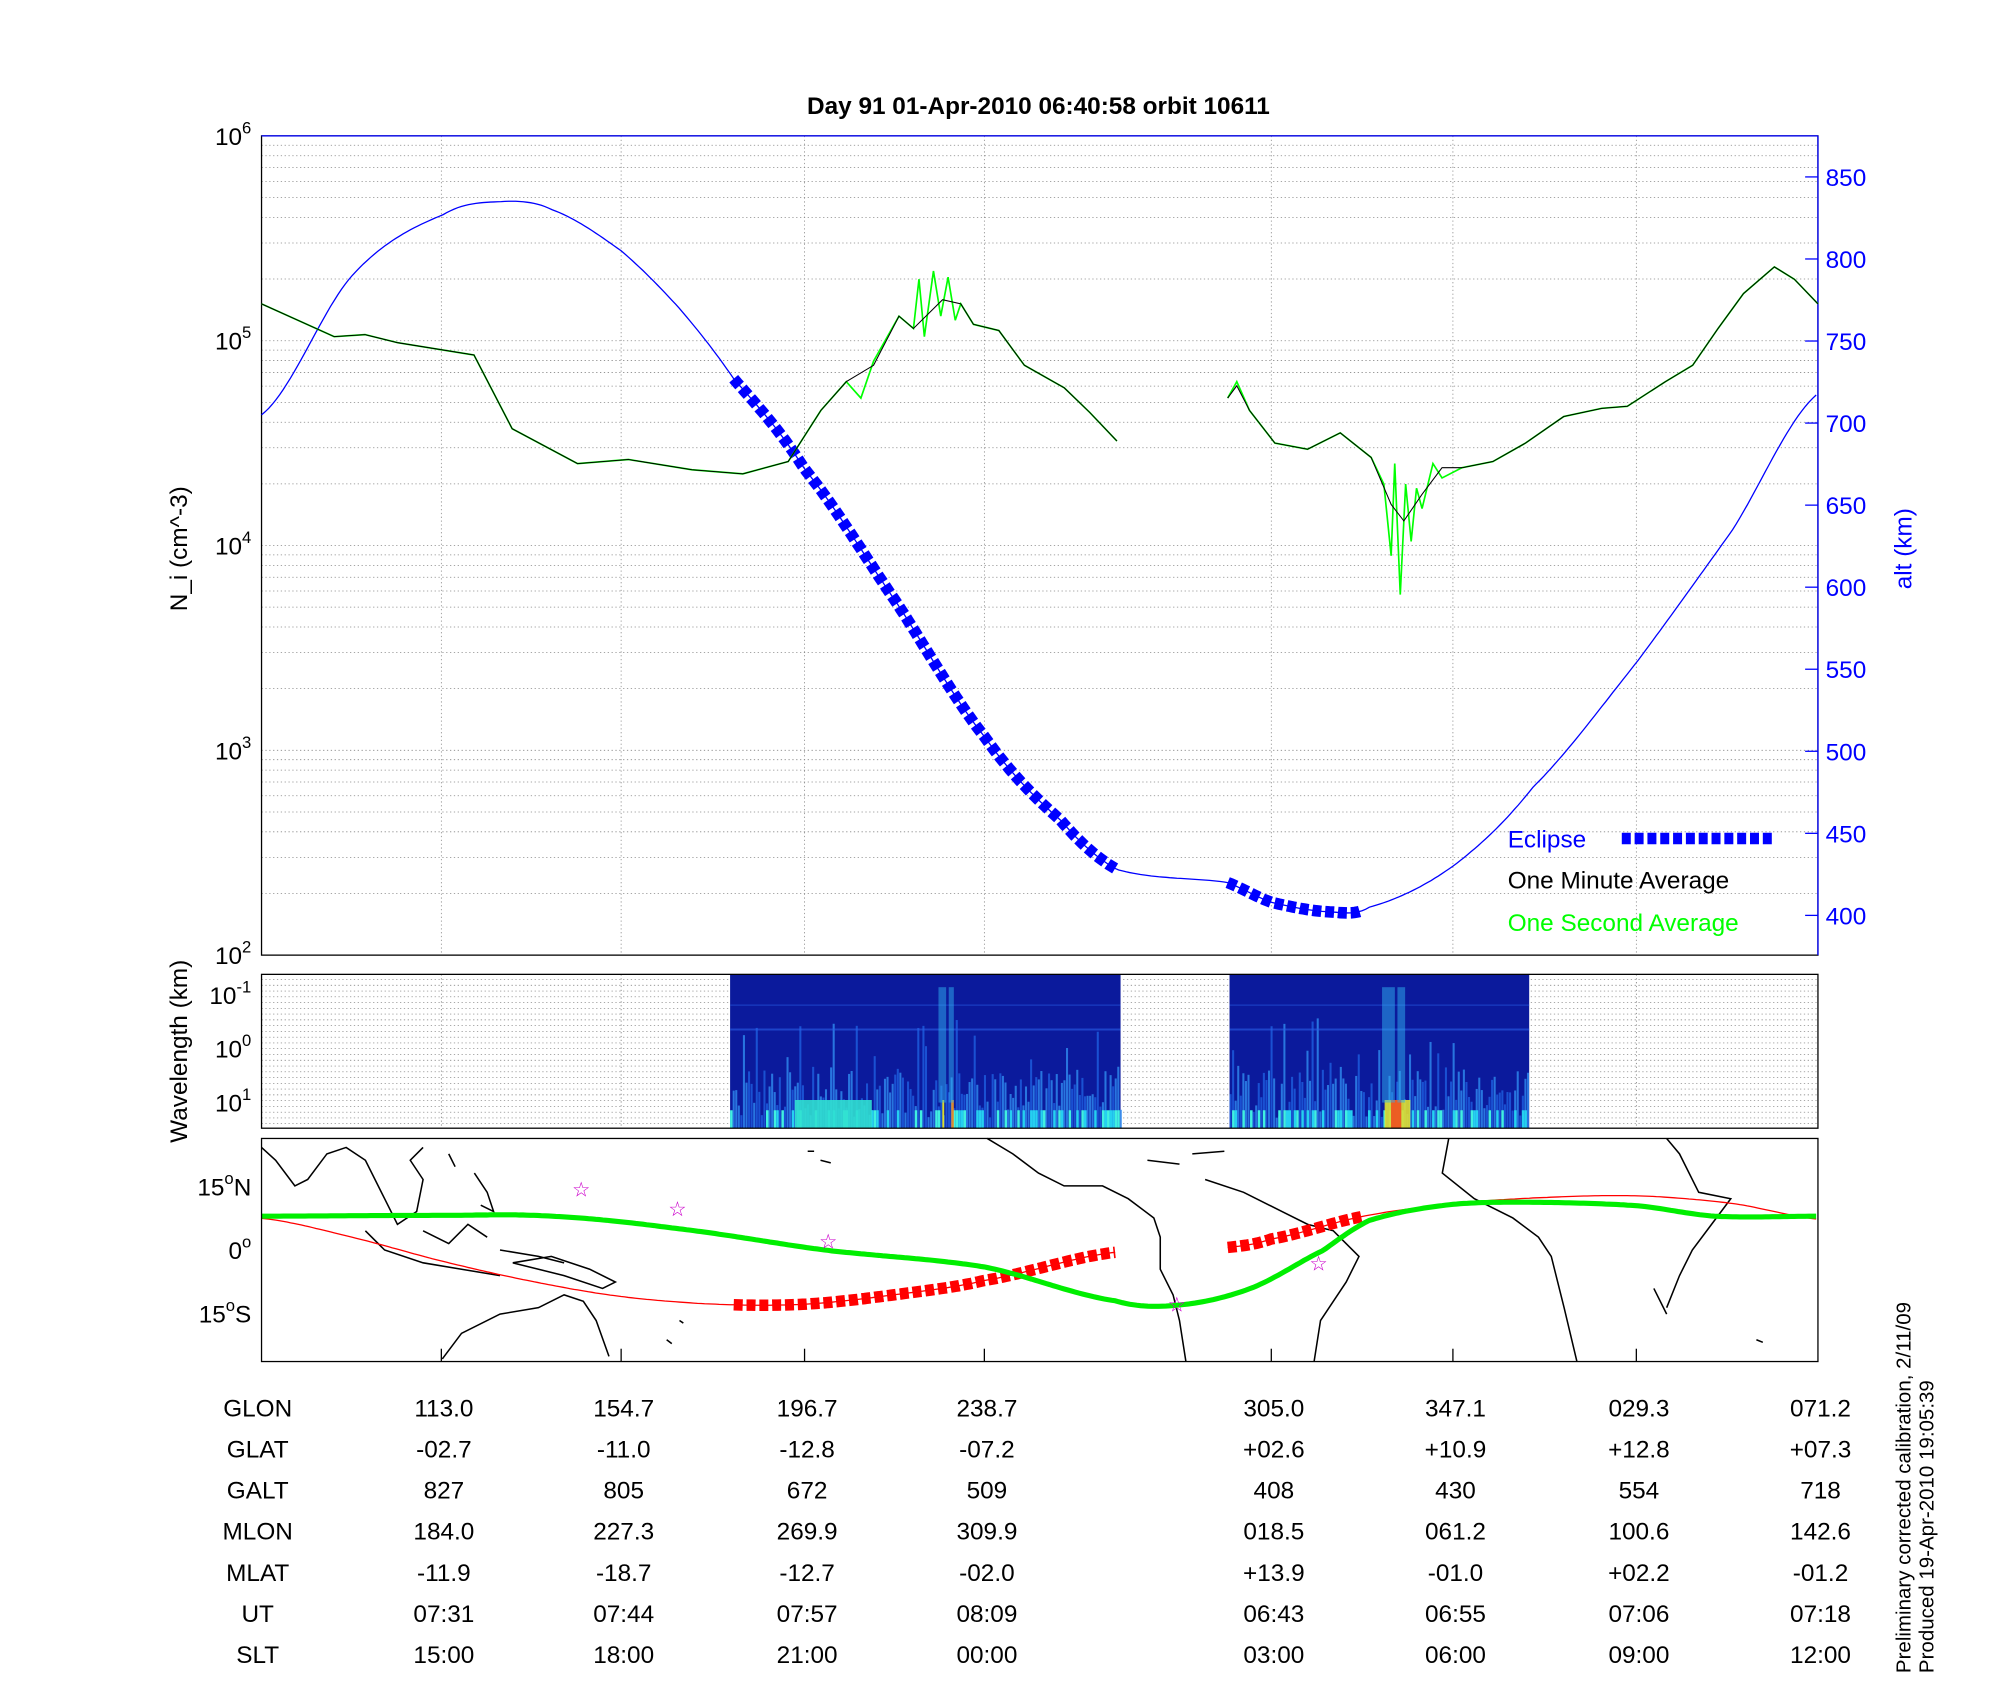  I want to click on table-cell: 21:00, so click(807, 1655).